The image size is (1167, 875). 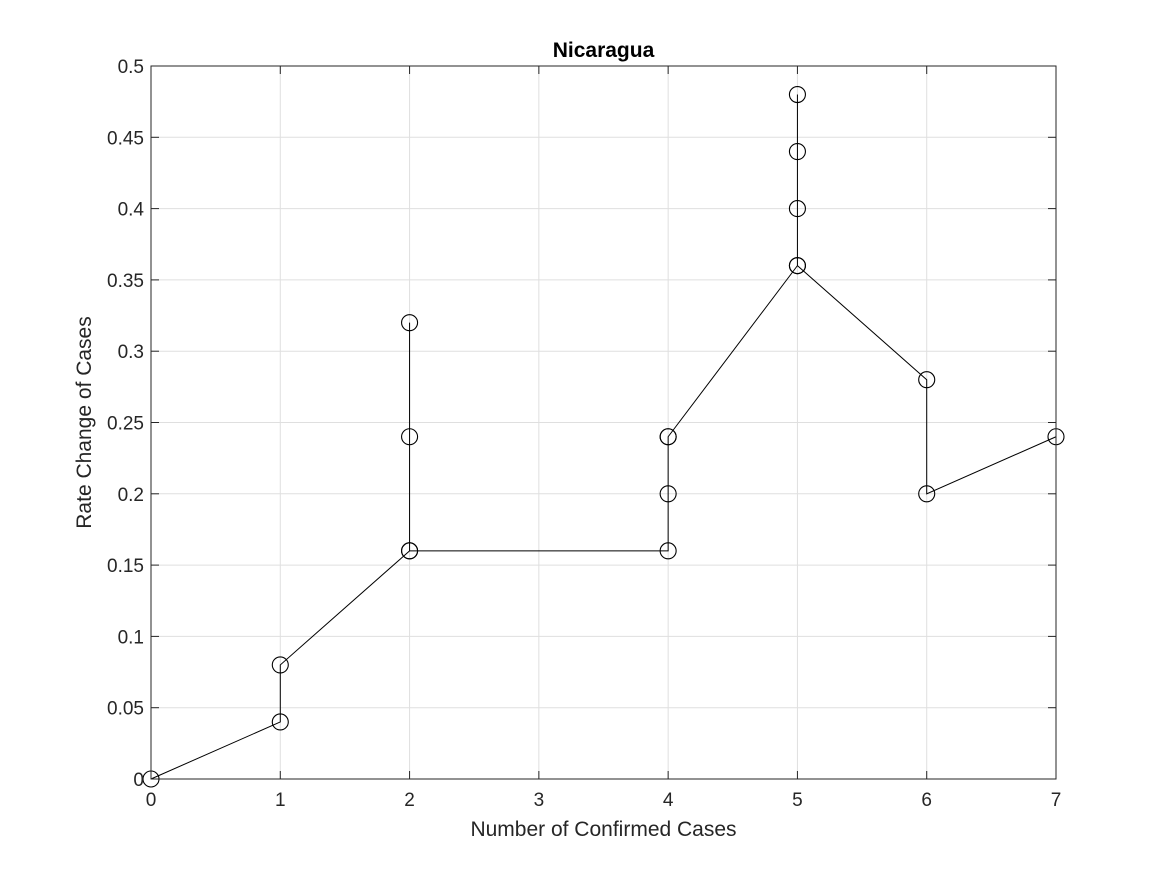 I want to click on x-tick-label: 3, so click(x=539, y=800).